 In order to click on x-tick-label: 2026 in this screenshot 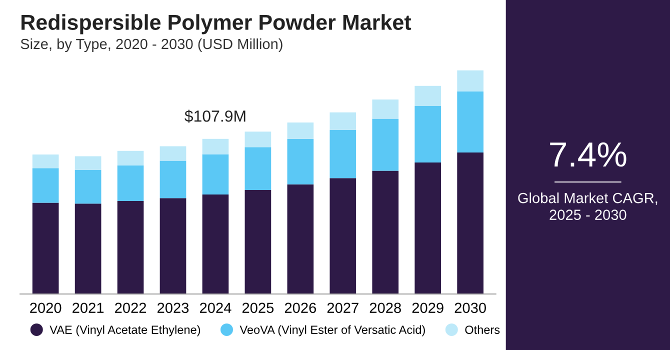, I will do `click(300, 308)`.